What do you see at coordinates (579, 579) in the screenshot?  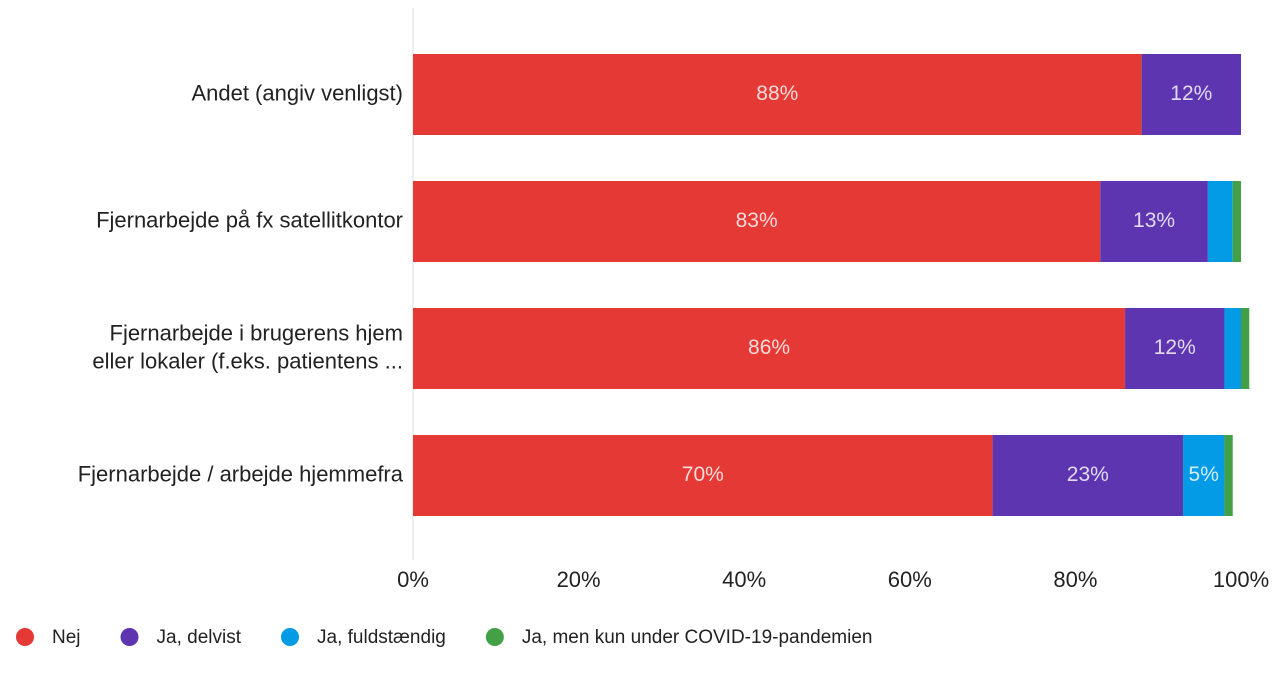 I see `x-tick-label: 20%` at bounding box center [579, 579].